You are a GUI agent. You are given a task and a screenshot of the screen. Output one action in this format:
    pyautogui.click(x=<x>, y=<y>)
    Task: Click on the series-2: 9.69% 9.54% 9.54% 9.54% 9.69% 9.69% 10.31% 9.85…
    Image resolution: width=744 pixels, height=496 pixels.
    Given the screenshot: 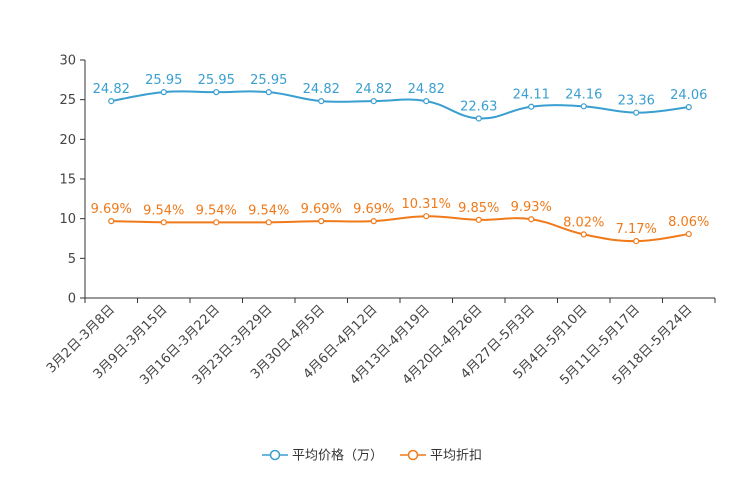 What is the action you would take?
    pyautogui.click(x=400, y=221)
    